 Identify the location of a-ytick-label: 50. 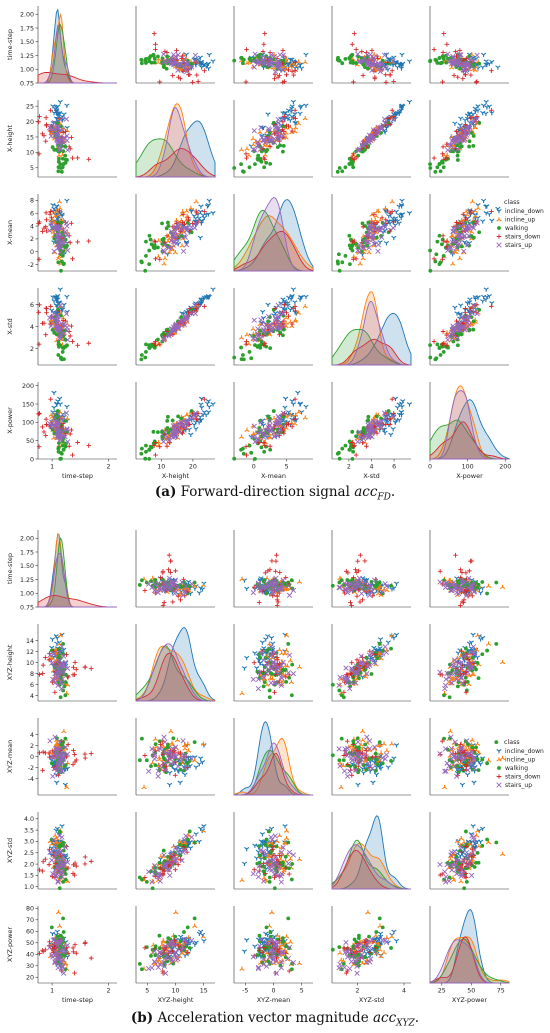
(30, 441).